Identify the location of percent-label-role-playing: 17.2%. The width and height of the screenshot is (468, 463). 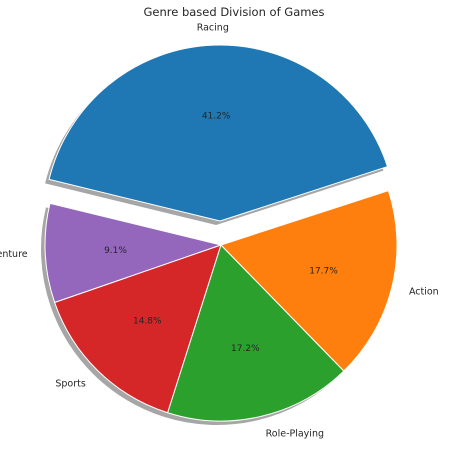
(245, 349).